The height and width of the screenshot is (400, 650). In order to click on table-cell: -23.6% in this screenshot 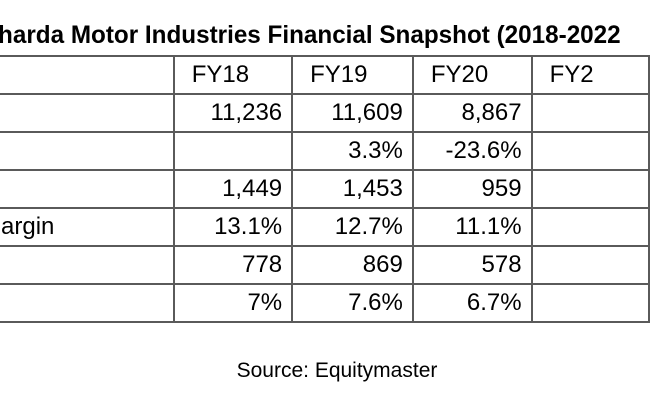, I will do `click(472, 151)`.